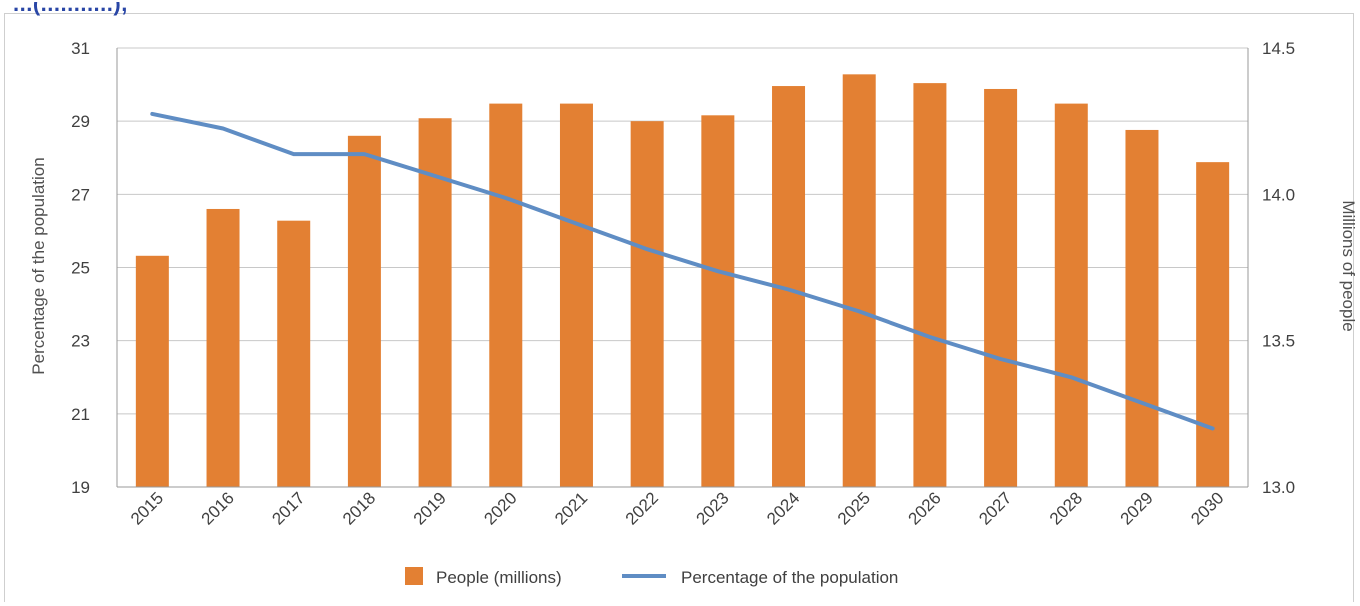 The image size is (1360, 606). I want to click on x-tick-label: 2027, so click(995, 508).